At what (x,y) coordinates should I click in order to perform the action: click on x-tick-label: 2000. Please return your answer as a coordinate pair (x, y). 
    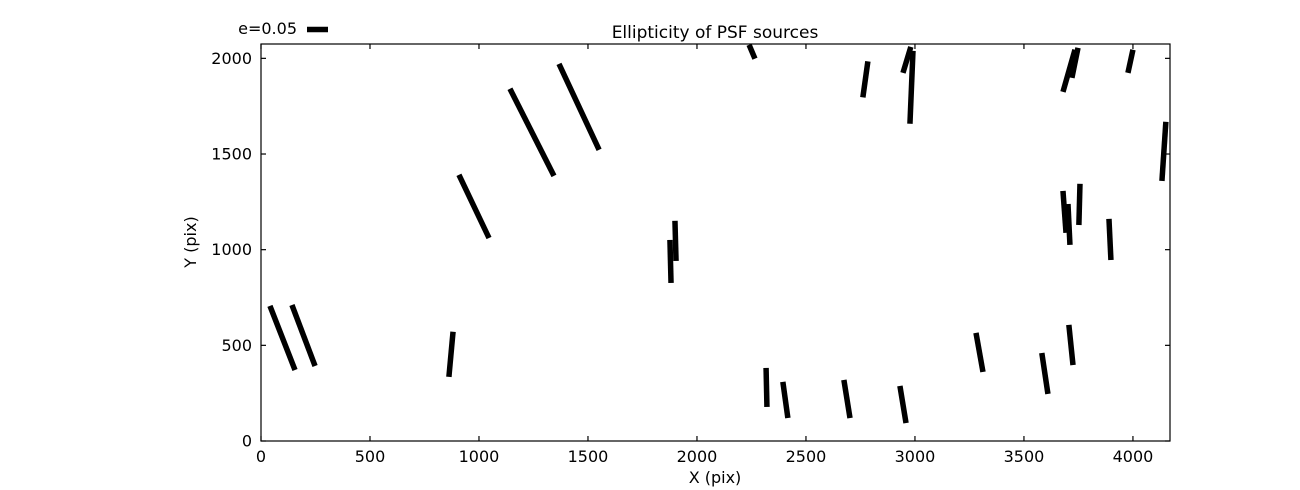
    Looking at the image, I should click on (697, 456).